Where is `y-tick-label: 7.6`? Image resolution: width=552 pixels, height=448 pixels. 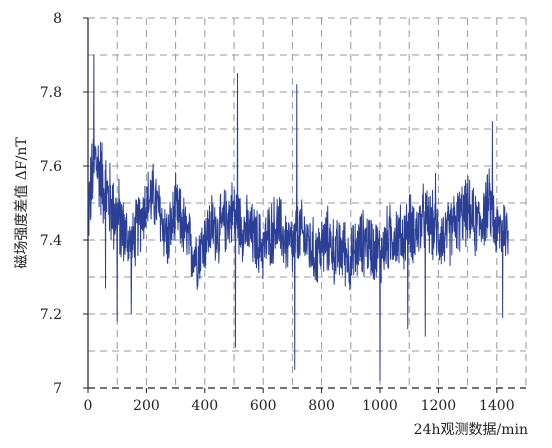 y-tick-label: 7.6 is located at coordinates (51, 167).